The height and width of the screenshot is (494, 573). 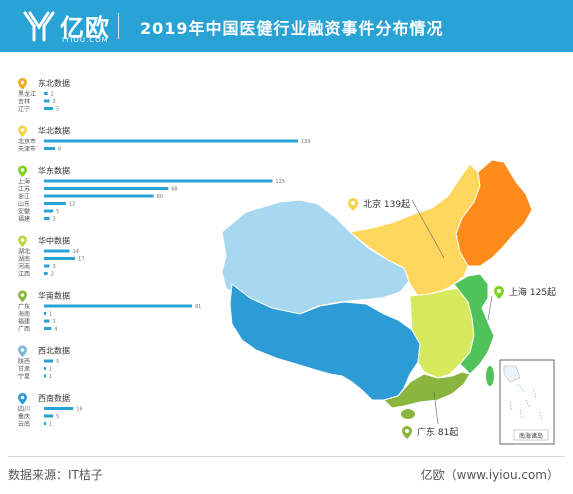 I want to click on copyright-credit: 亿欧（www.iyiou.com）, so click(x=489, y=475).